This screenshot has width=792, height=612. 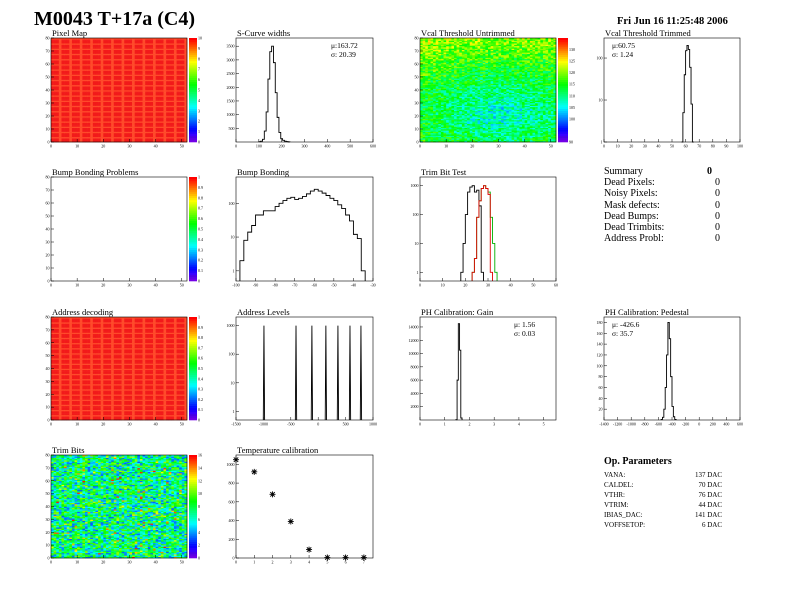 I want to click on palette-tick-label: 7, so click(x=199, y=69).